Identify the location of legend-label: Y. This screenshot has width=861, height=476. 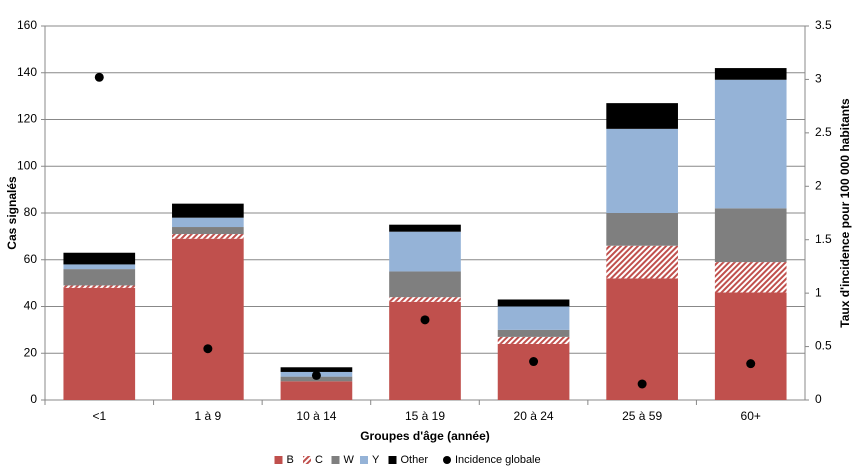
(376, 460).